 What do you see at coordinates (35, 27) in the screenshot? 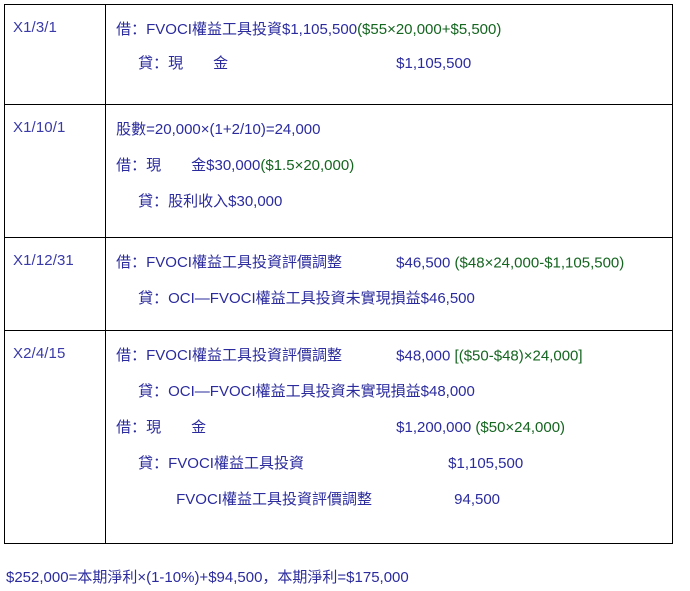
I see `entry-date: X1/3/1` at bounding box center [35, 27].